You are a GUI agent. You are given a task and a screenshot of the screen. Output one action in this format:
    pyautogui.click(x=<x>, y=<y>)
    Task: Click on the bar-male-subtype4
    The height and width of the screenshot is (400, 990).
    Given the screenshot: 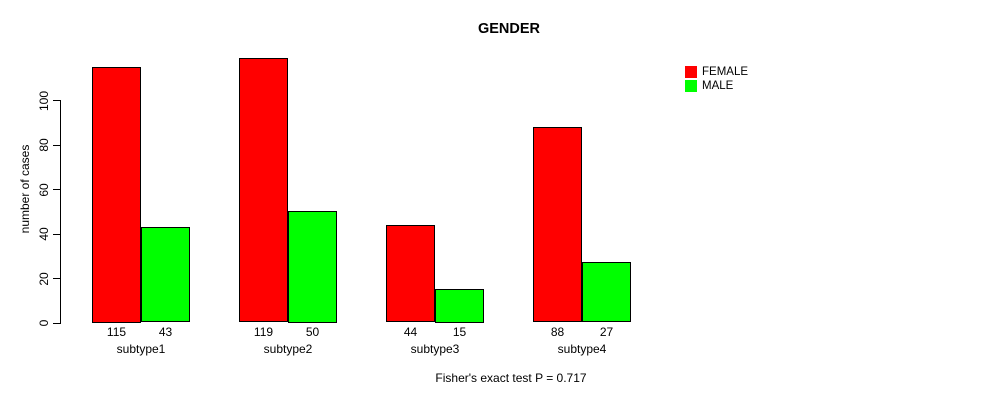 What is the action you would take?
    pyautogui.click(x=606, y=292)
    